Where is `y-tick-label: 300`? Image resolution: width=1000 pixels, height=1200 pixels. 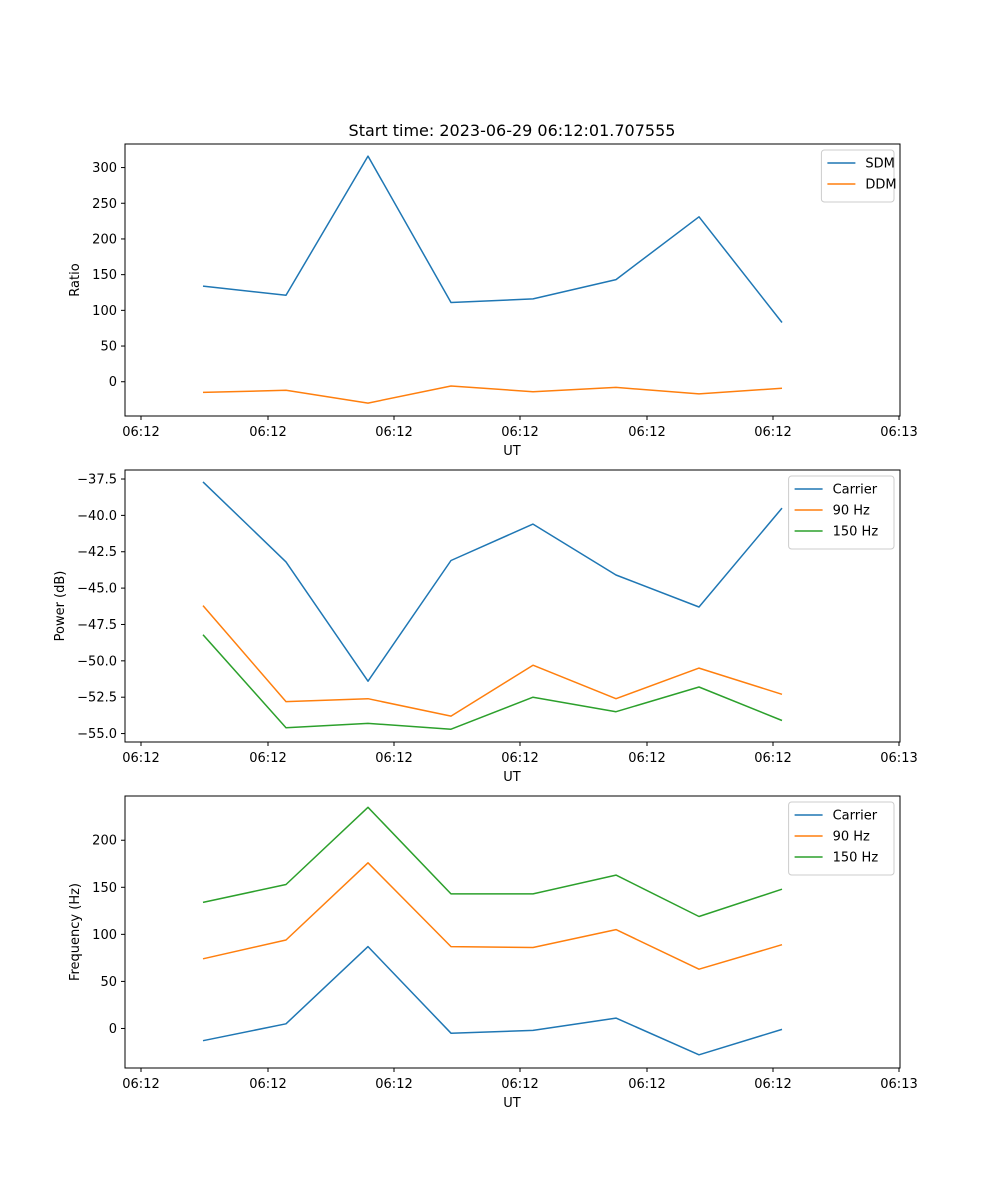 y-tick-label: 300 is located at coordinates (104, 168).